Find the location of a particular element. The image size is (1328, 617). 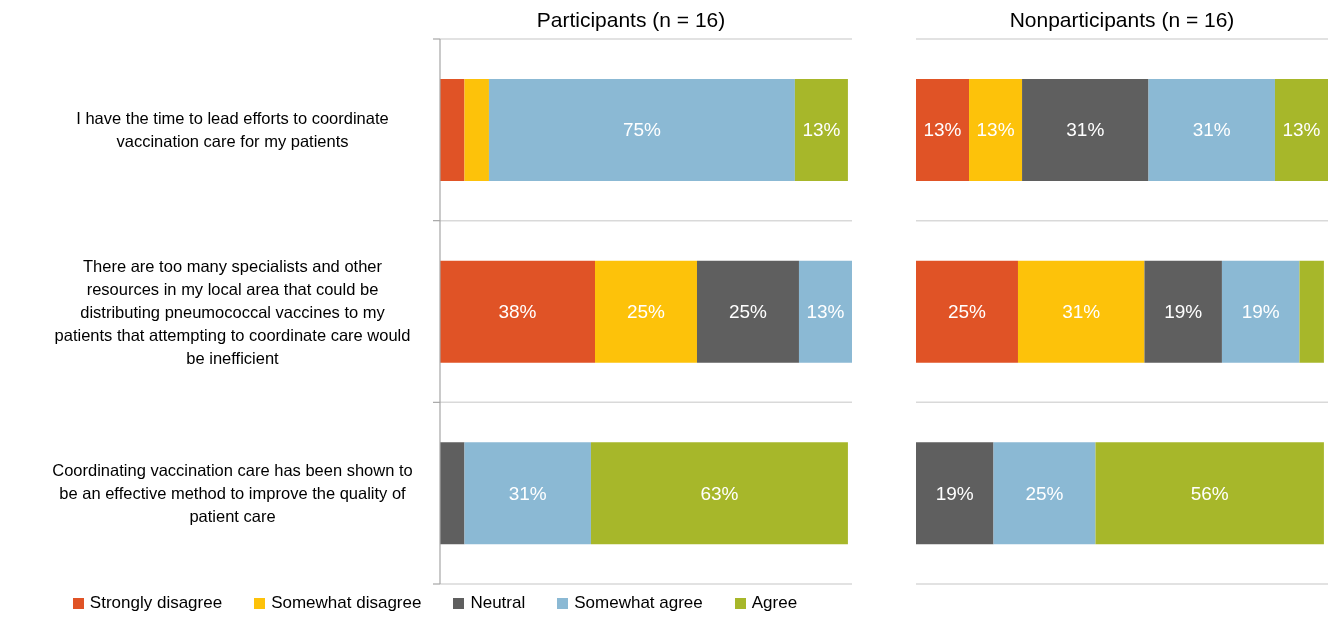

chart-title: Participants (n = 16) is located at coordinates (631, 20).